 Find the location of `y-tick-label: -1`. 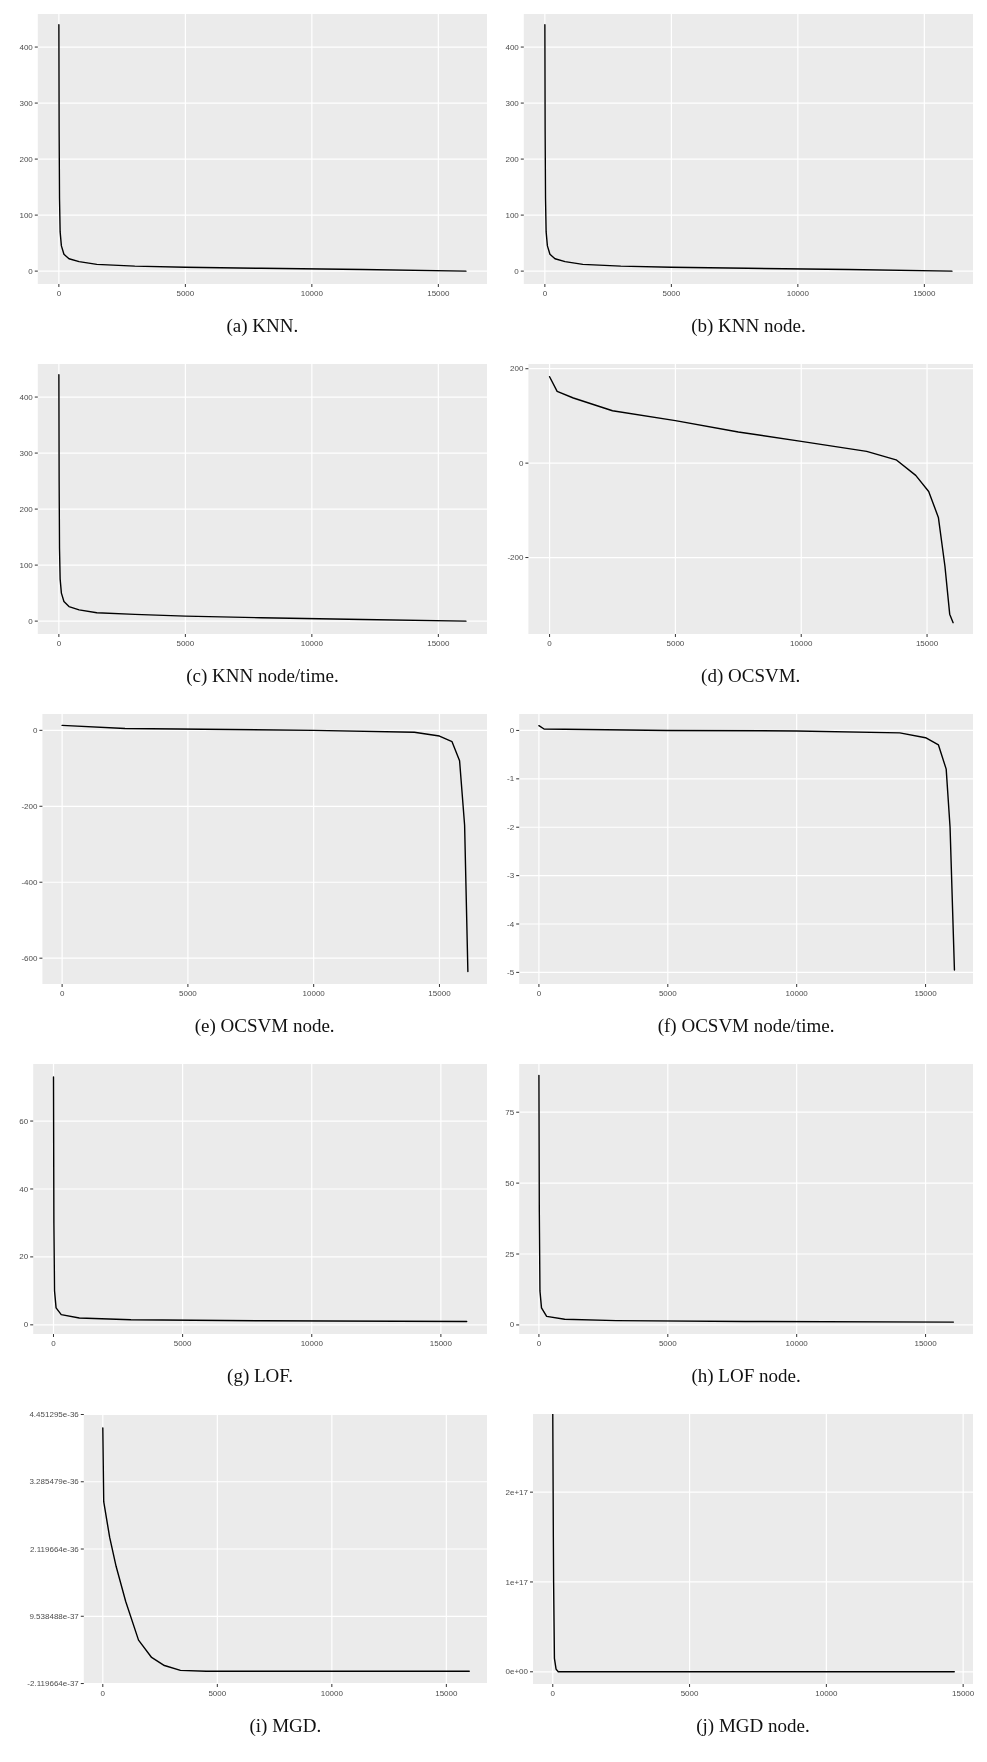

y-tick-label: -1 is located at coordinates (511, 779).